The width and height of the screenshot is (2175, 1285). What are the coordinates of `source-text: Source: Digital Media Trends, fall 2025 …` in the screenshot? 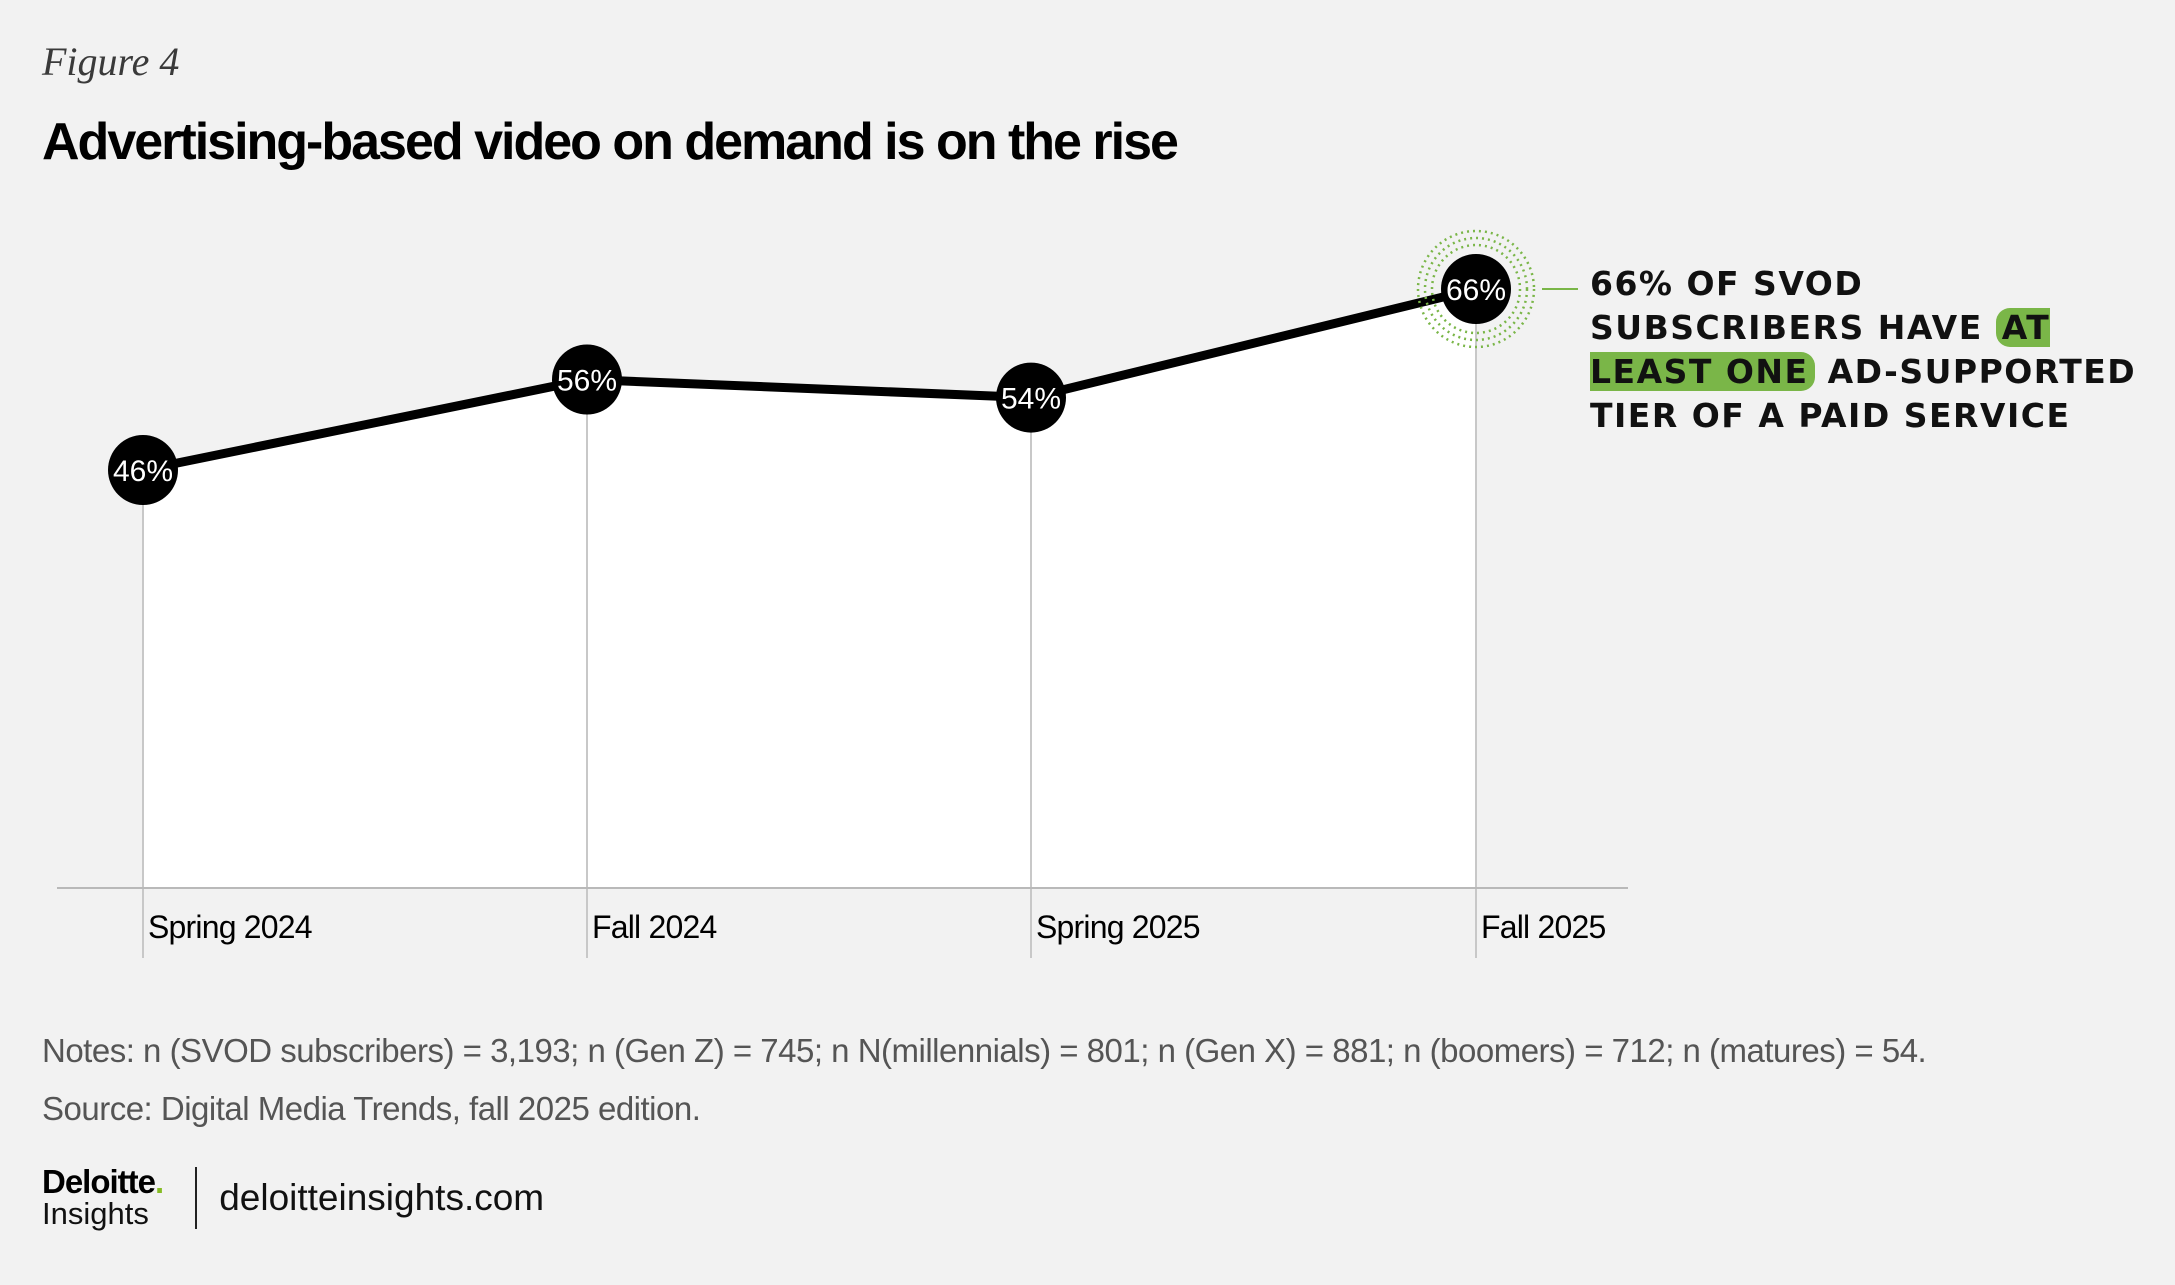 It's located at (371, 1108).